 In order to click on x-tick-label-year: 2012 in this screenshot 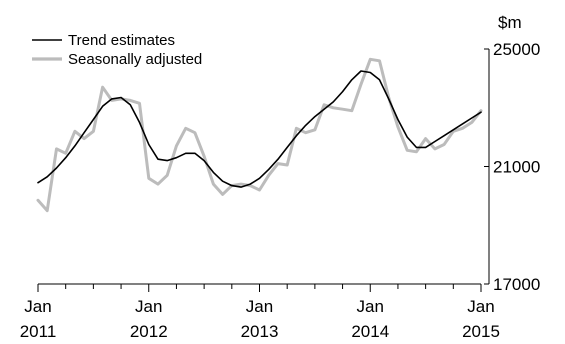, I will do `click(149, 331)`.